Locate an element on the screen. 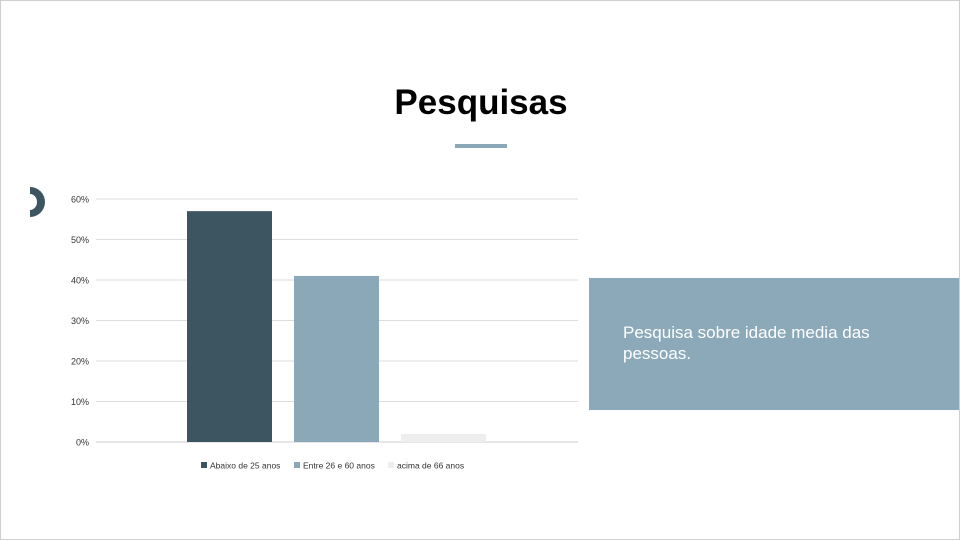 The image size is (960, 540). slide-title: Pesquisas is located at coordinates (481, 102).